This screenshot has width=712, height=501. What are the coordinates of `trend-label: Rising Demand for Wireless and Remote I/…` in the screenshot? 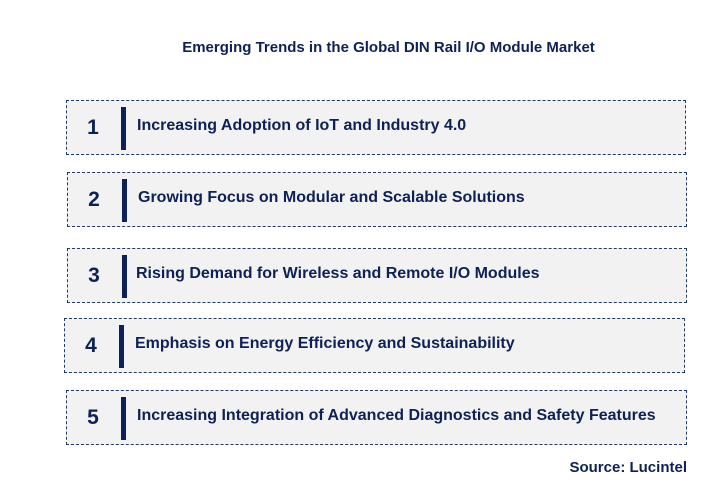 It's located at (338, 273).